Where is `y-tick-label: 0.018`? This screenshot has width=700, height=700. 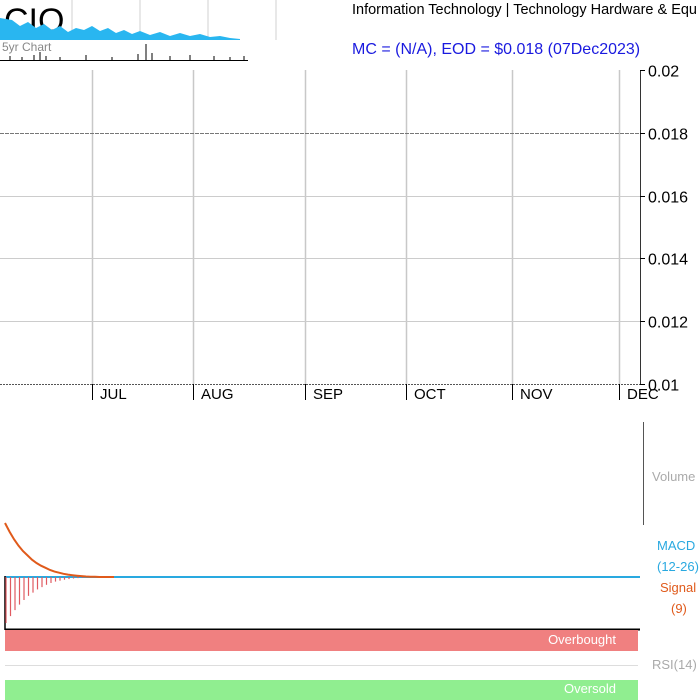
y-tick-label: 0.018 is located at coordinates (668, 135).